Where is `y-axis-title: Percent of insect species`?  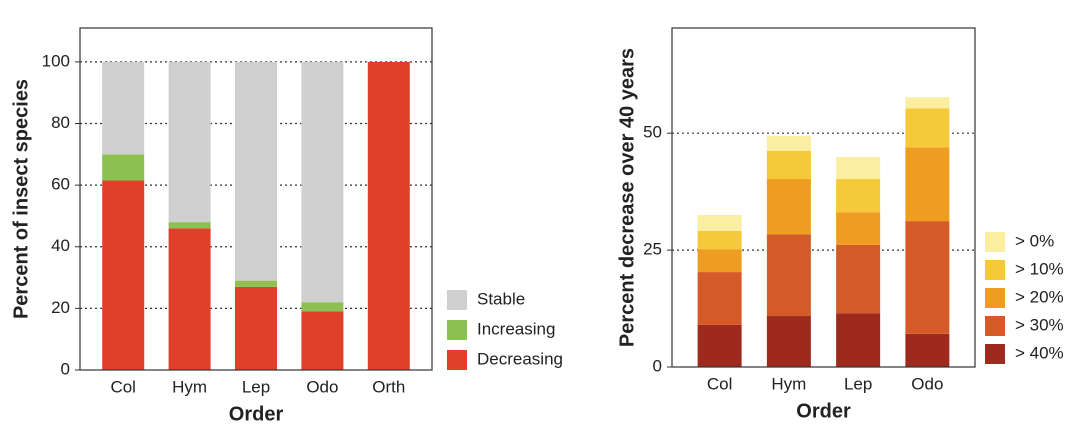 y-axis-title: Percent of insect species is located at coordinates (21, 199).